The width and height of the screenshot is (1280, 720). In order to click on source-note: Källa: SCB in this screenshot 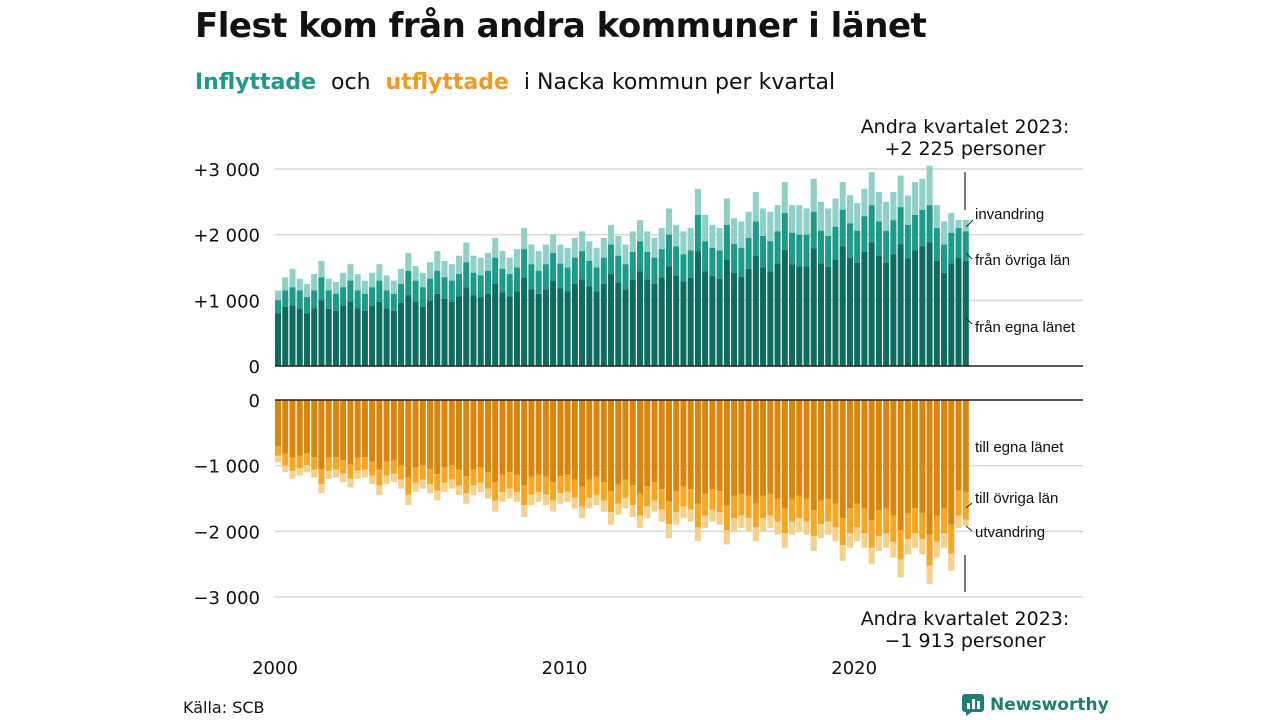, I will do `click(224, 707)`.